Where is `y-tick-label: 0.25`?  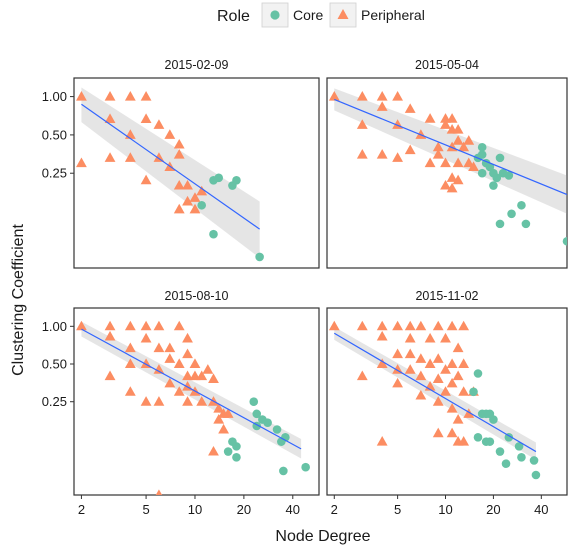
y-tick-label: 0.25 is located at coordinates (54, 401).